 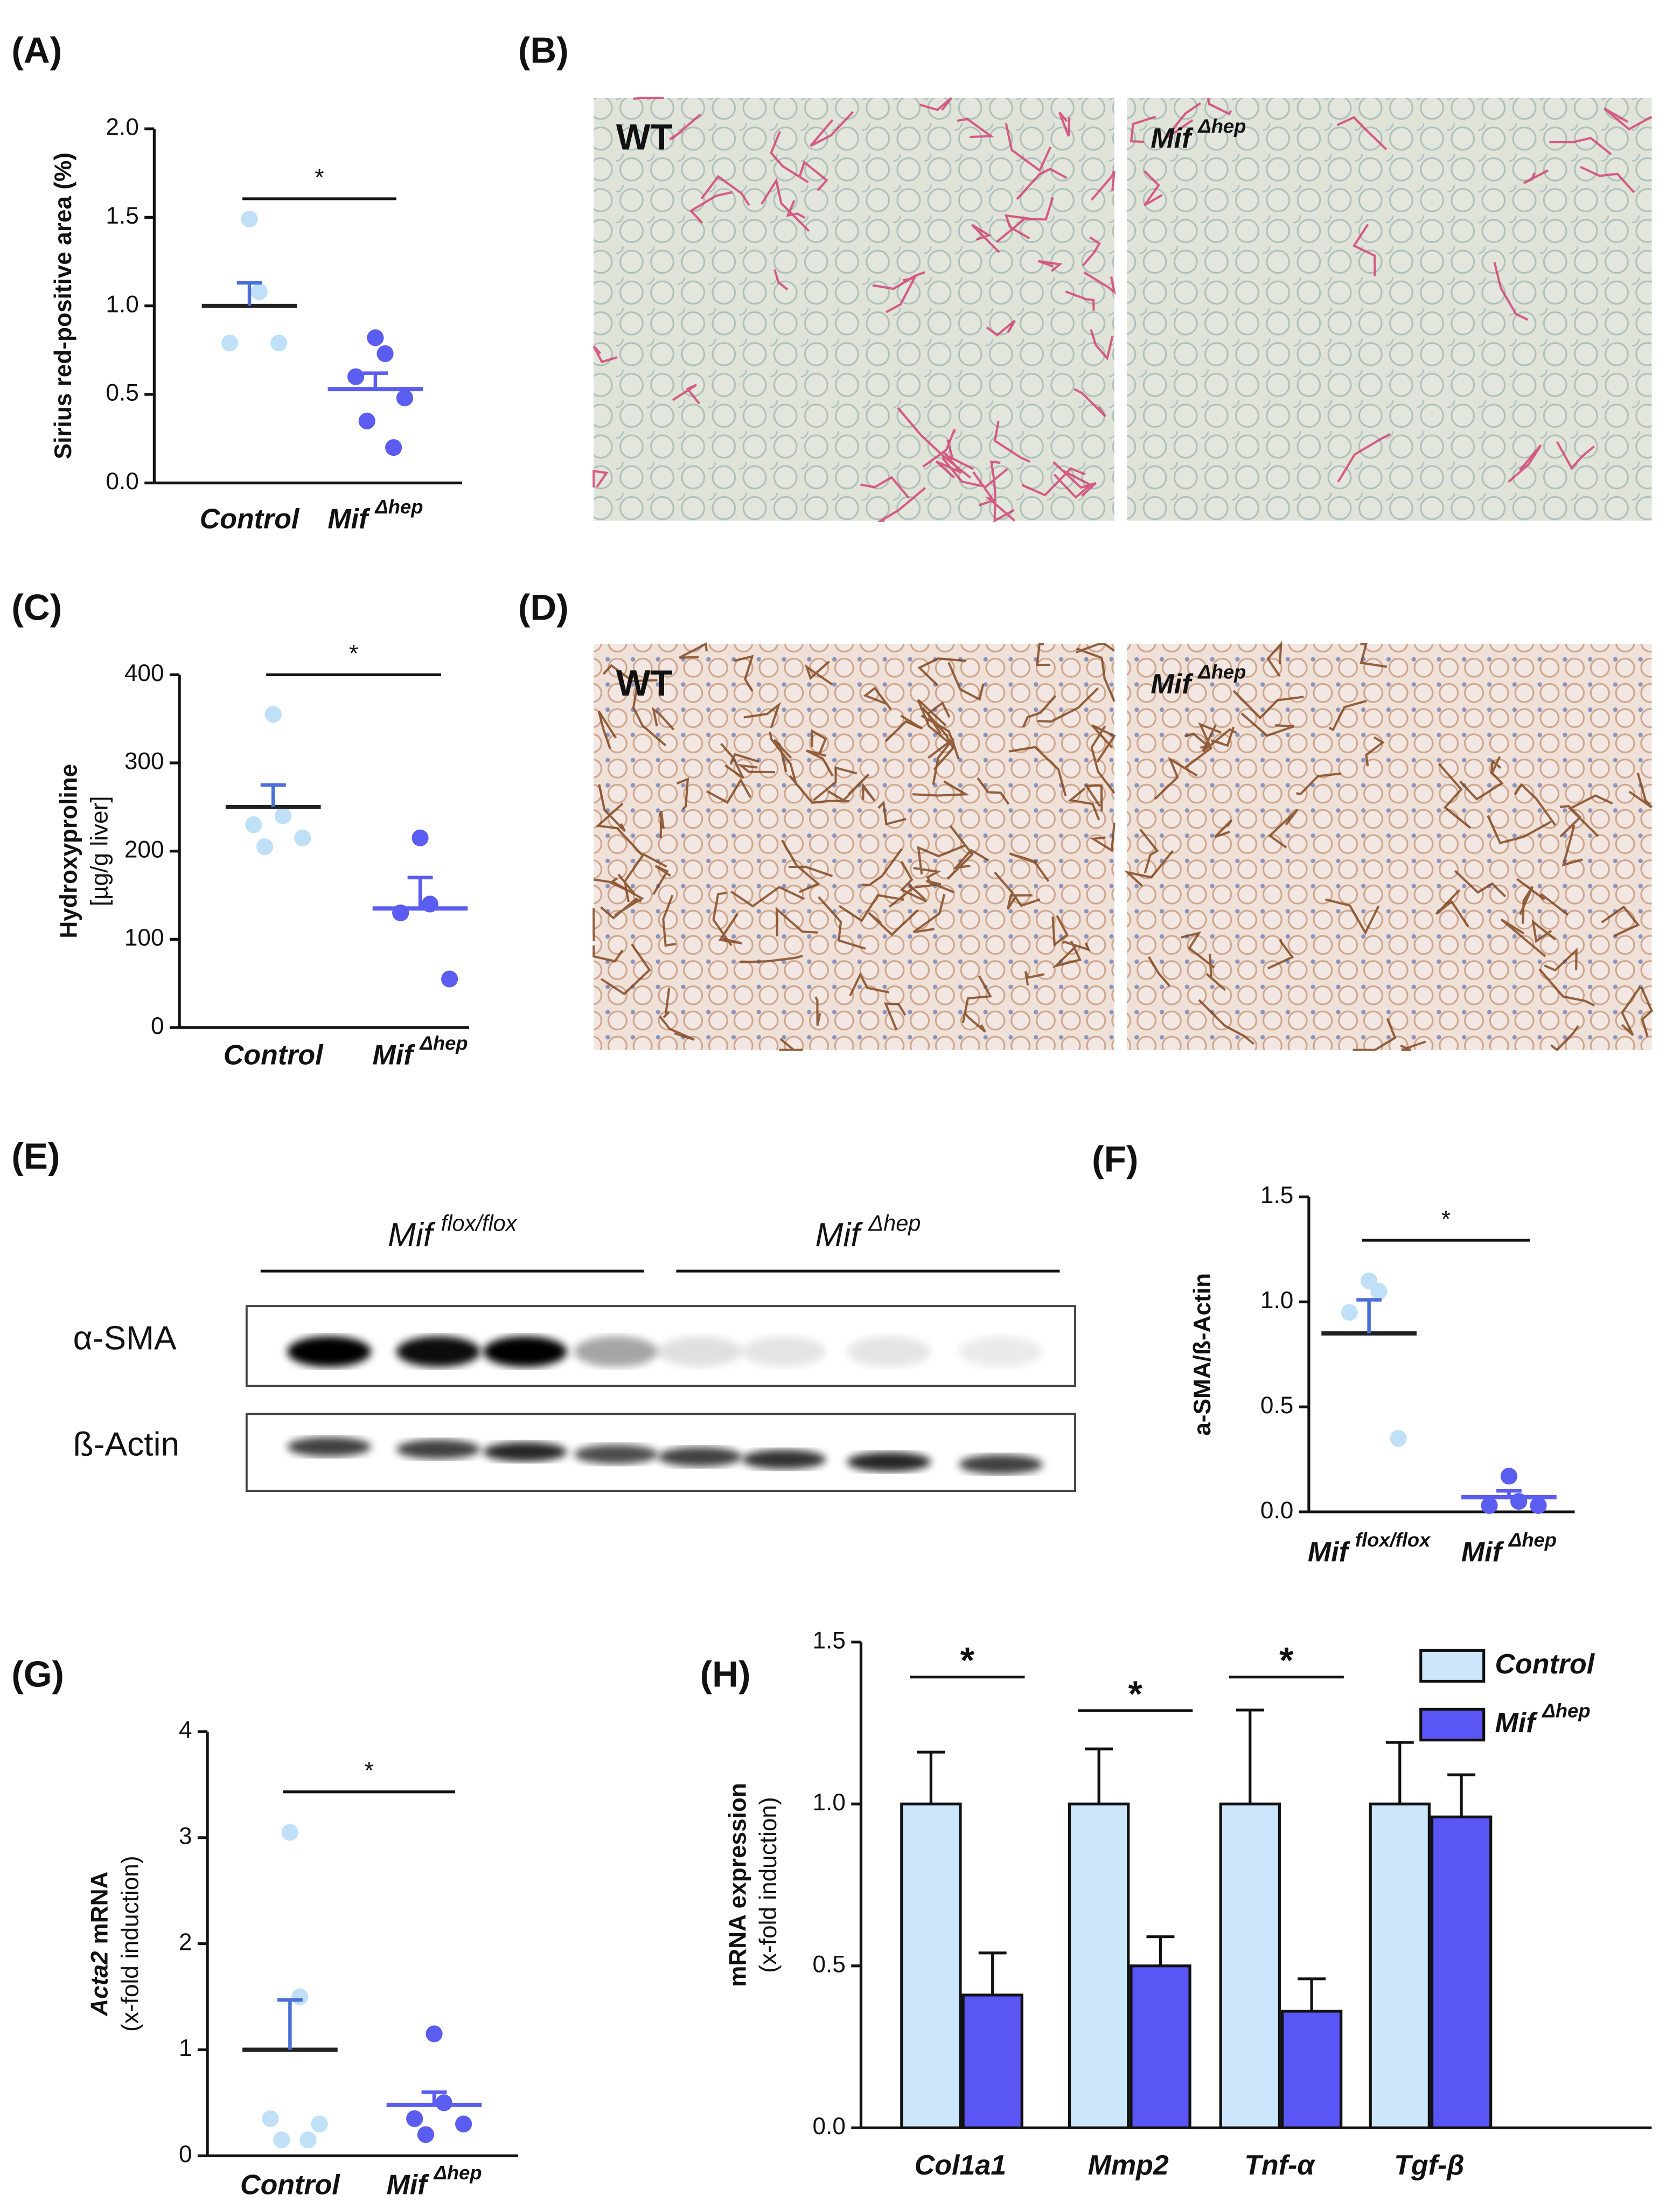 I want to click on x-tick-label-sup: flox/flox, so click(x=1393, y=1540).